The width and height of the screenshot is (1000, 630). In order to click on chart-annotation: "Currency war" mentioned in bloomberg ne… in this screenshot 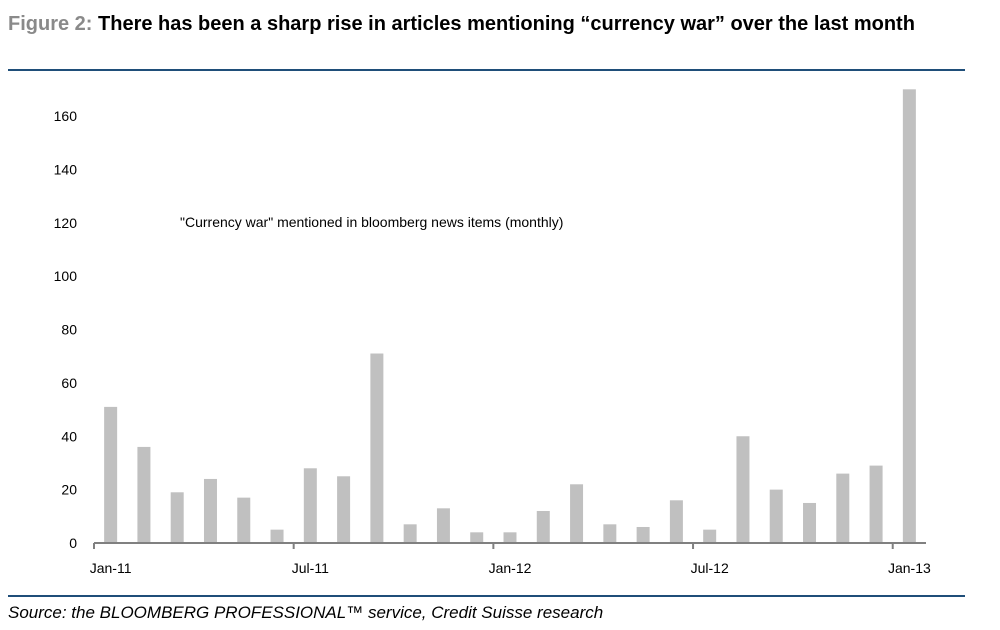, I will do `click(371, 222)`.